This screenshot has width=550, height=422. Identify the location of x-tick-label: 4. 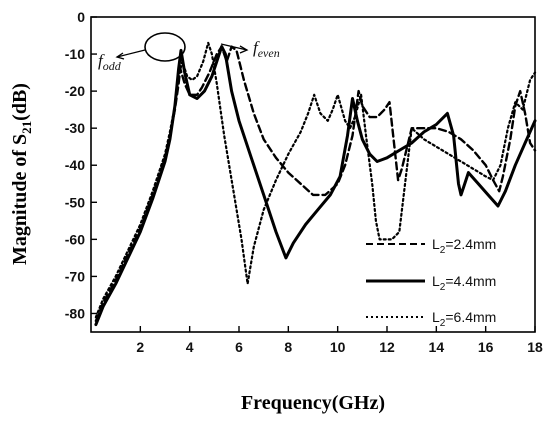
(190, 347).